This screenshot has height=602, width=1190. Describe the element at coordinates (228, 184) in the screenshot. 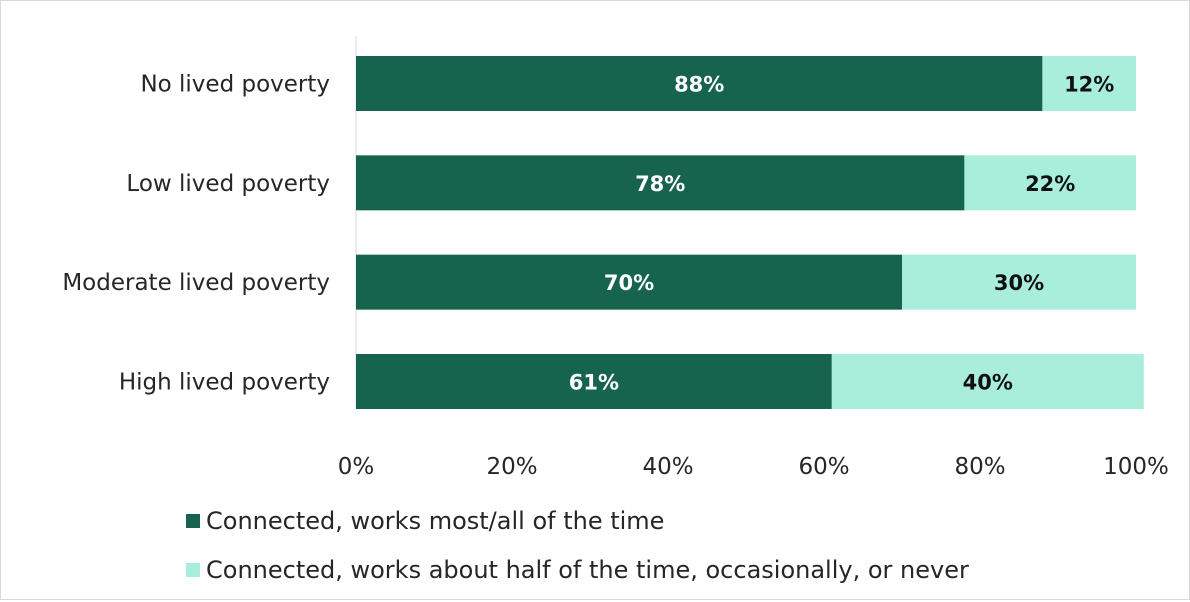

I see `category-label: Low lived poverty` at that location.